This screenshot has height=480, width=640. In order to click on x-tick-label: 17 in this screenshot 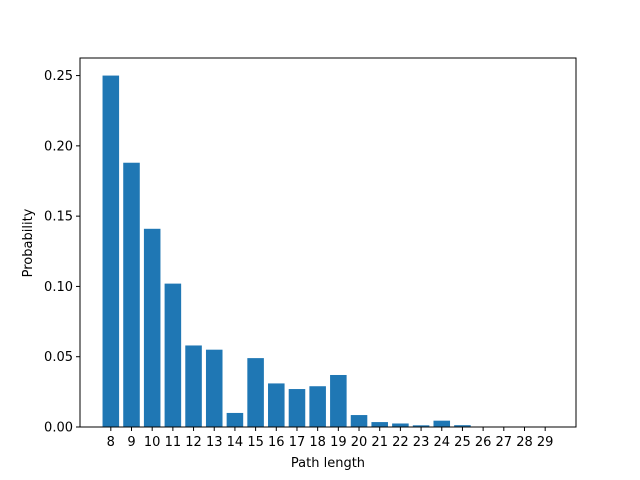, I will do `click(297, 442)`.